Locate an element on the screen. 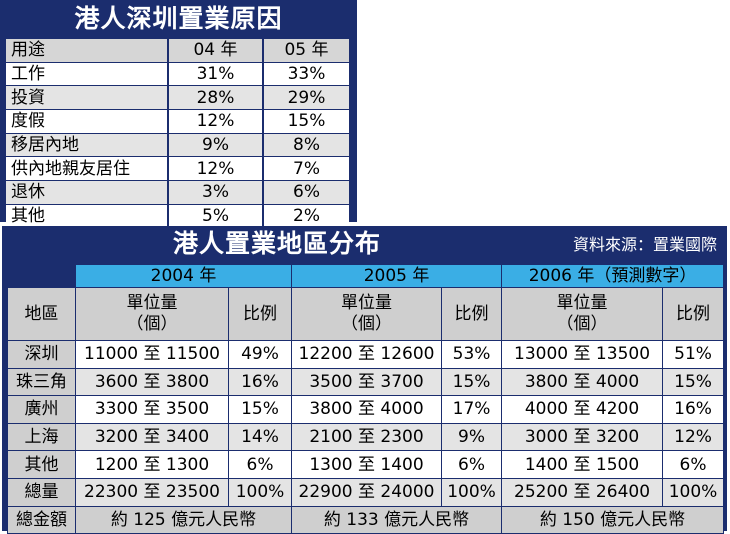  value-cell: 8% is located at coordinates (305, 145).